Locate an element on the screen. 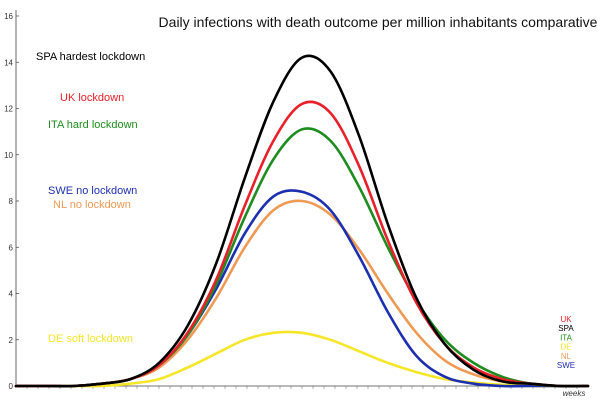 This screenshot has width=600, height=400. legend-entry-uk: UK is located at coordinates (566, 319).